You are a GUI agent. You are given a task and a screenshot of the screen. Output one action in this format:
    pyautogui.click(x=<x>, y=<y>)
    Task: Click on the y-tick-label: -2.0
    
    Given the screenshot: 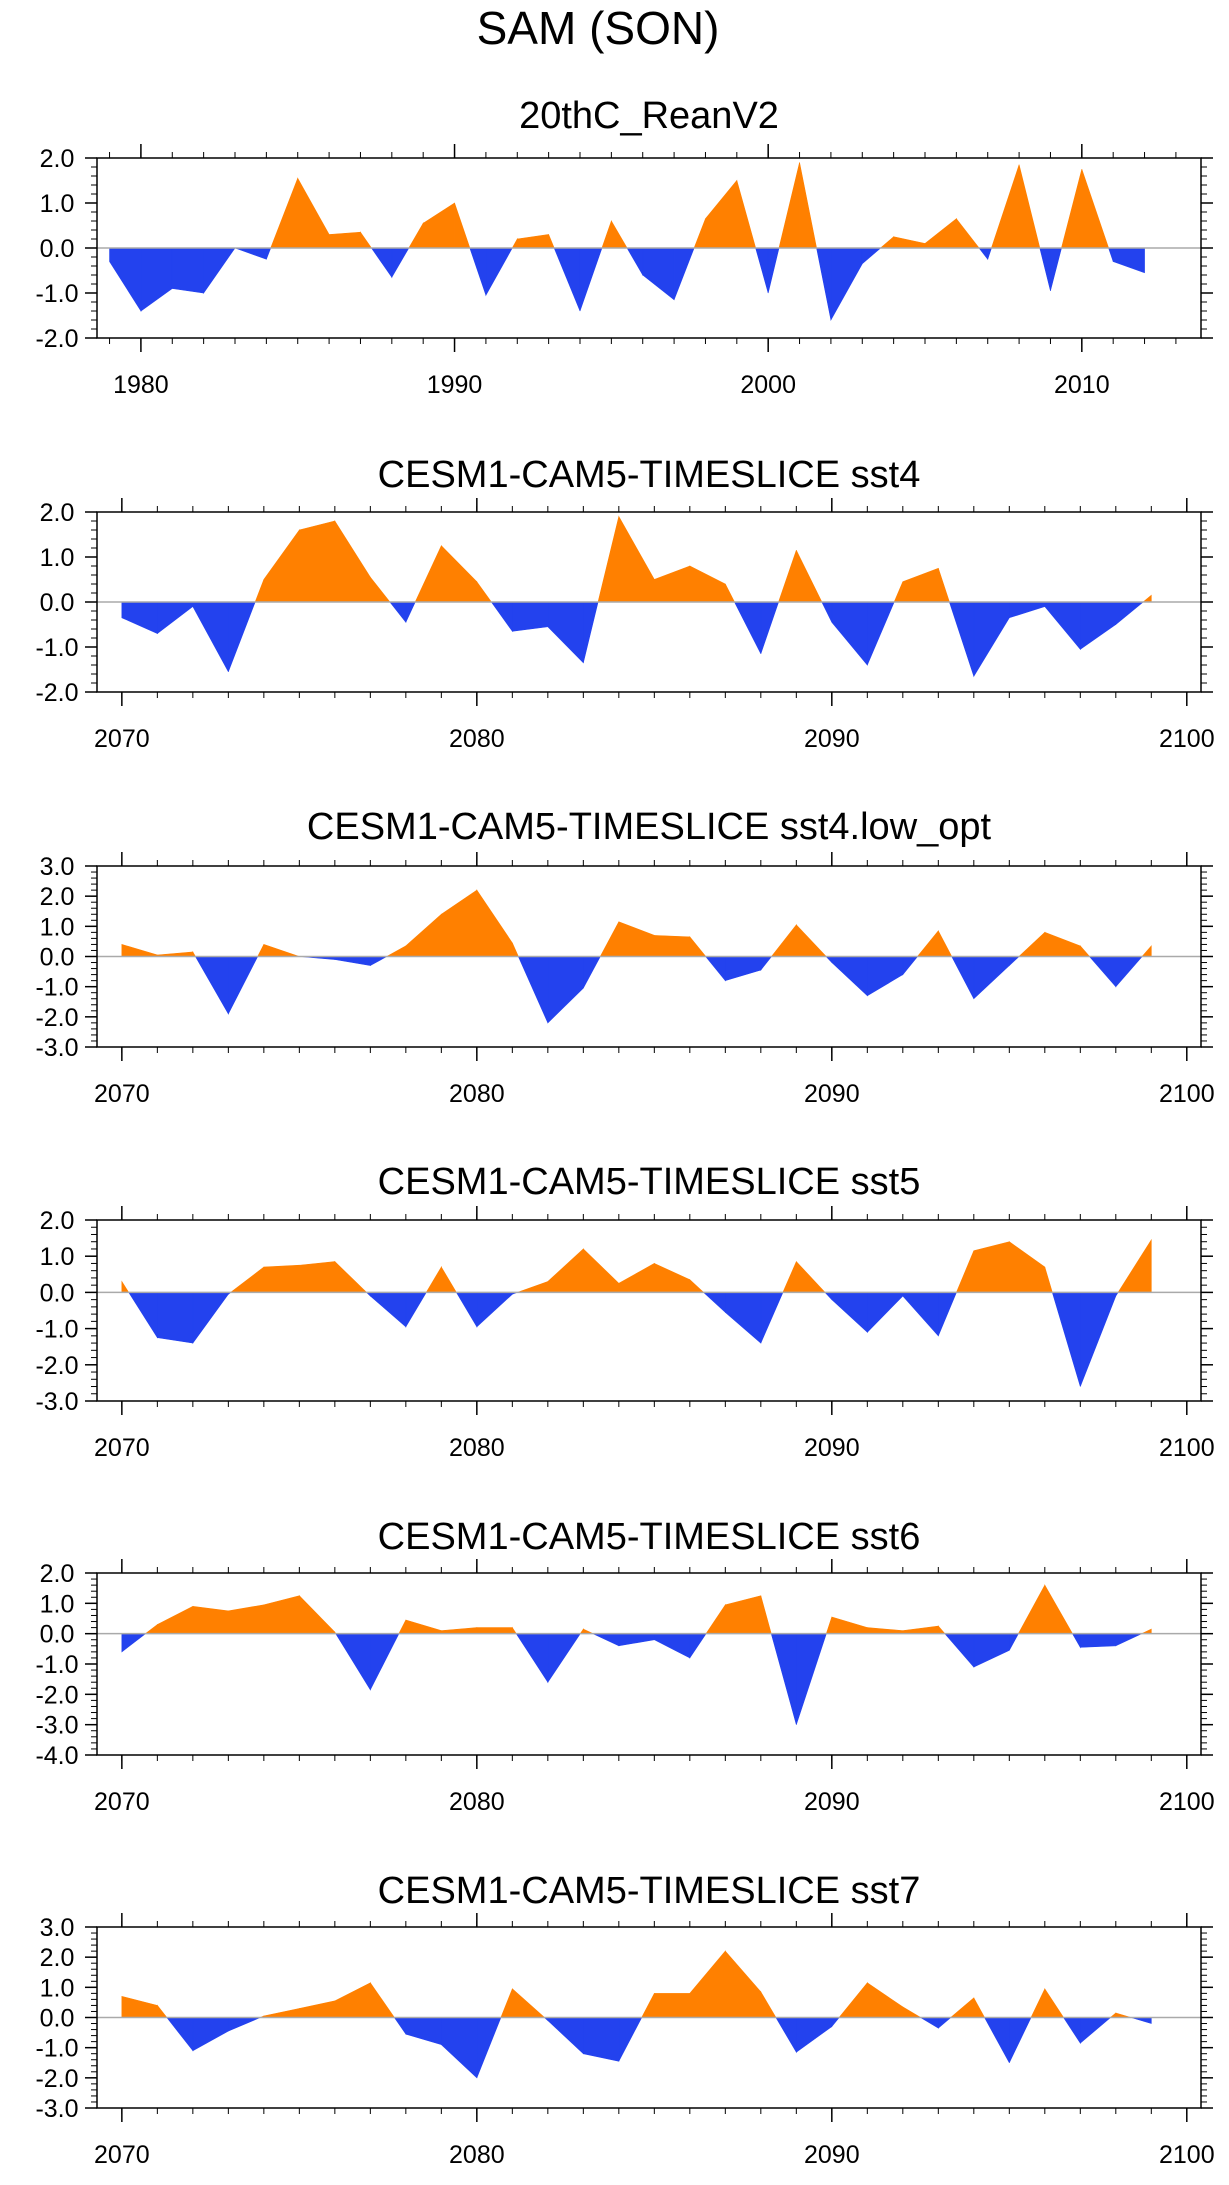 What is the action you would take?
    pyautogui.click(x=56, y=1018)
    